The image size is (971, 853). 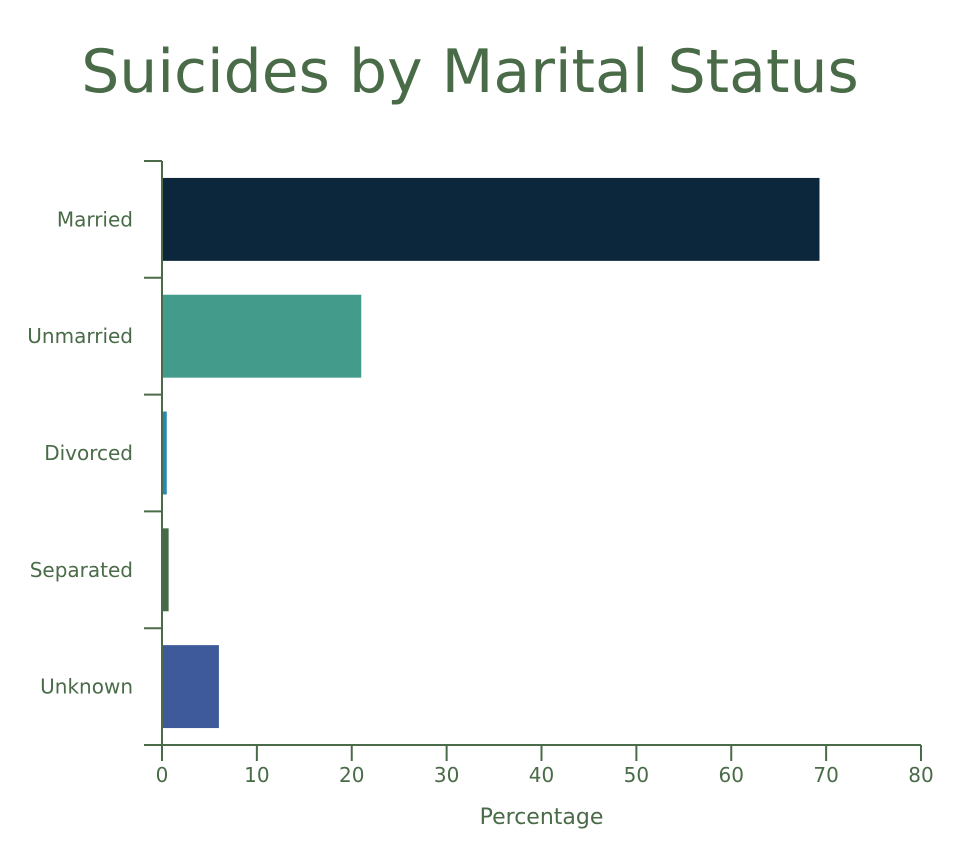 What do you see at coordinates (88, 453) in the screenshot?
I see `category-label-divorced: Divorced` at bounding box center [88, 453].